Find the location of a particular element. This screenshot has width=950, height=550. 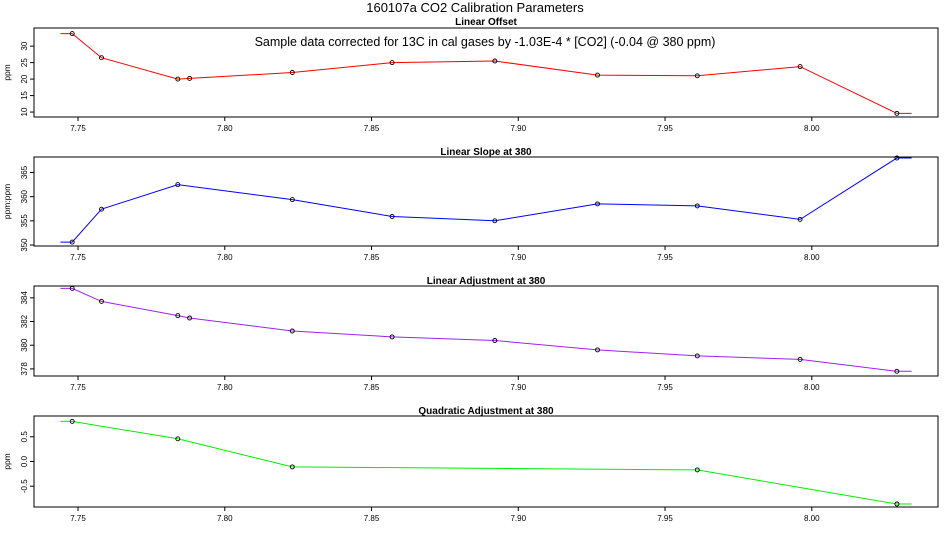

linear-offset-x-tick-label: 7.90 is located at coordinates (518, 128).